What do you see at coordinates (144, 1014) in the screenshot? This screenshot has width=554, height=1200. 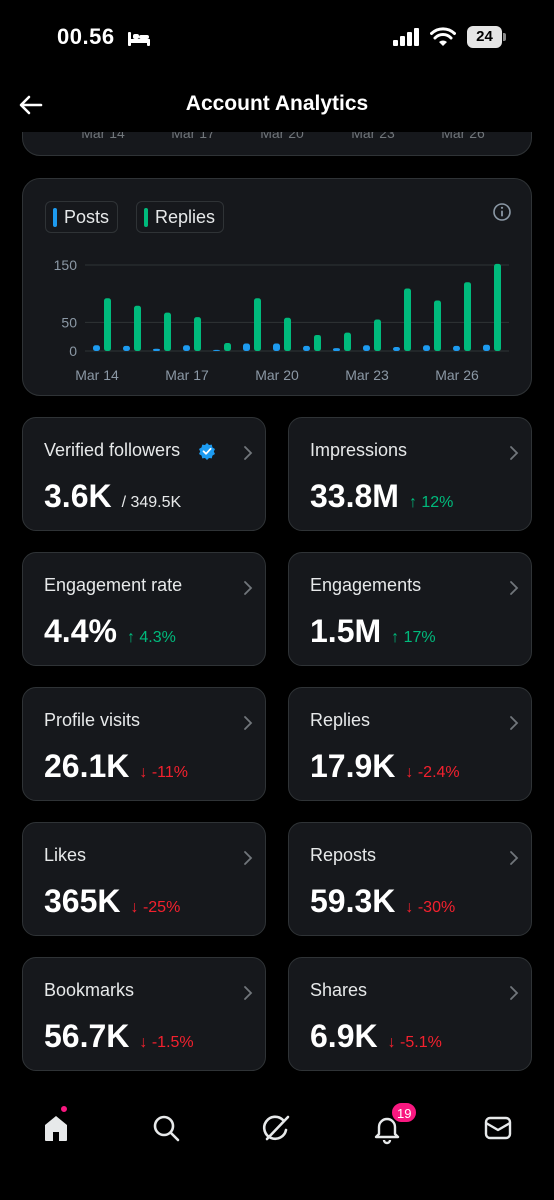 I see `stat-card-bookmarks: Bookmarks 56.7K ↓ -1.5%` at bounding box center [144, 1014].